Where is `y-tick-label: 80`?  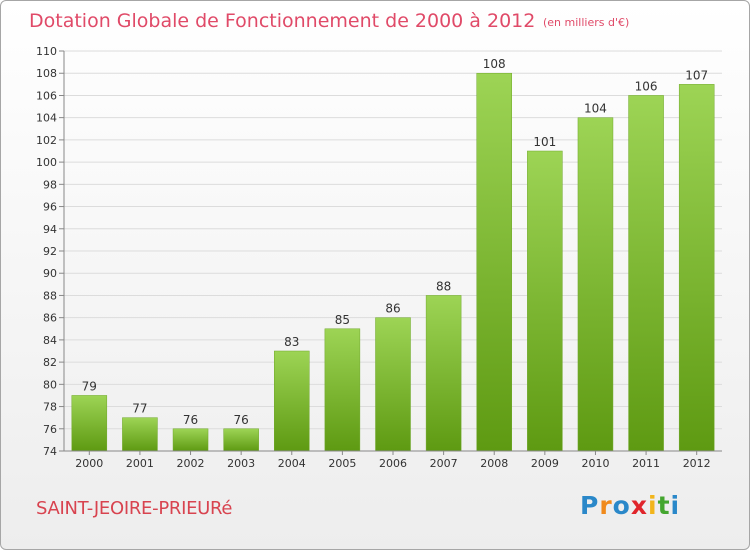 y-tick-label: 80 is located at coordinates (50, 384).